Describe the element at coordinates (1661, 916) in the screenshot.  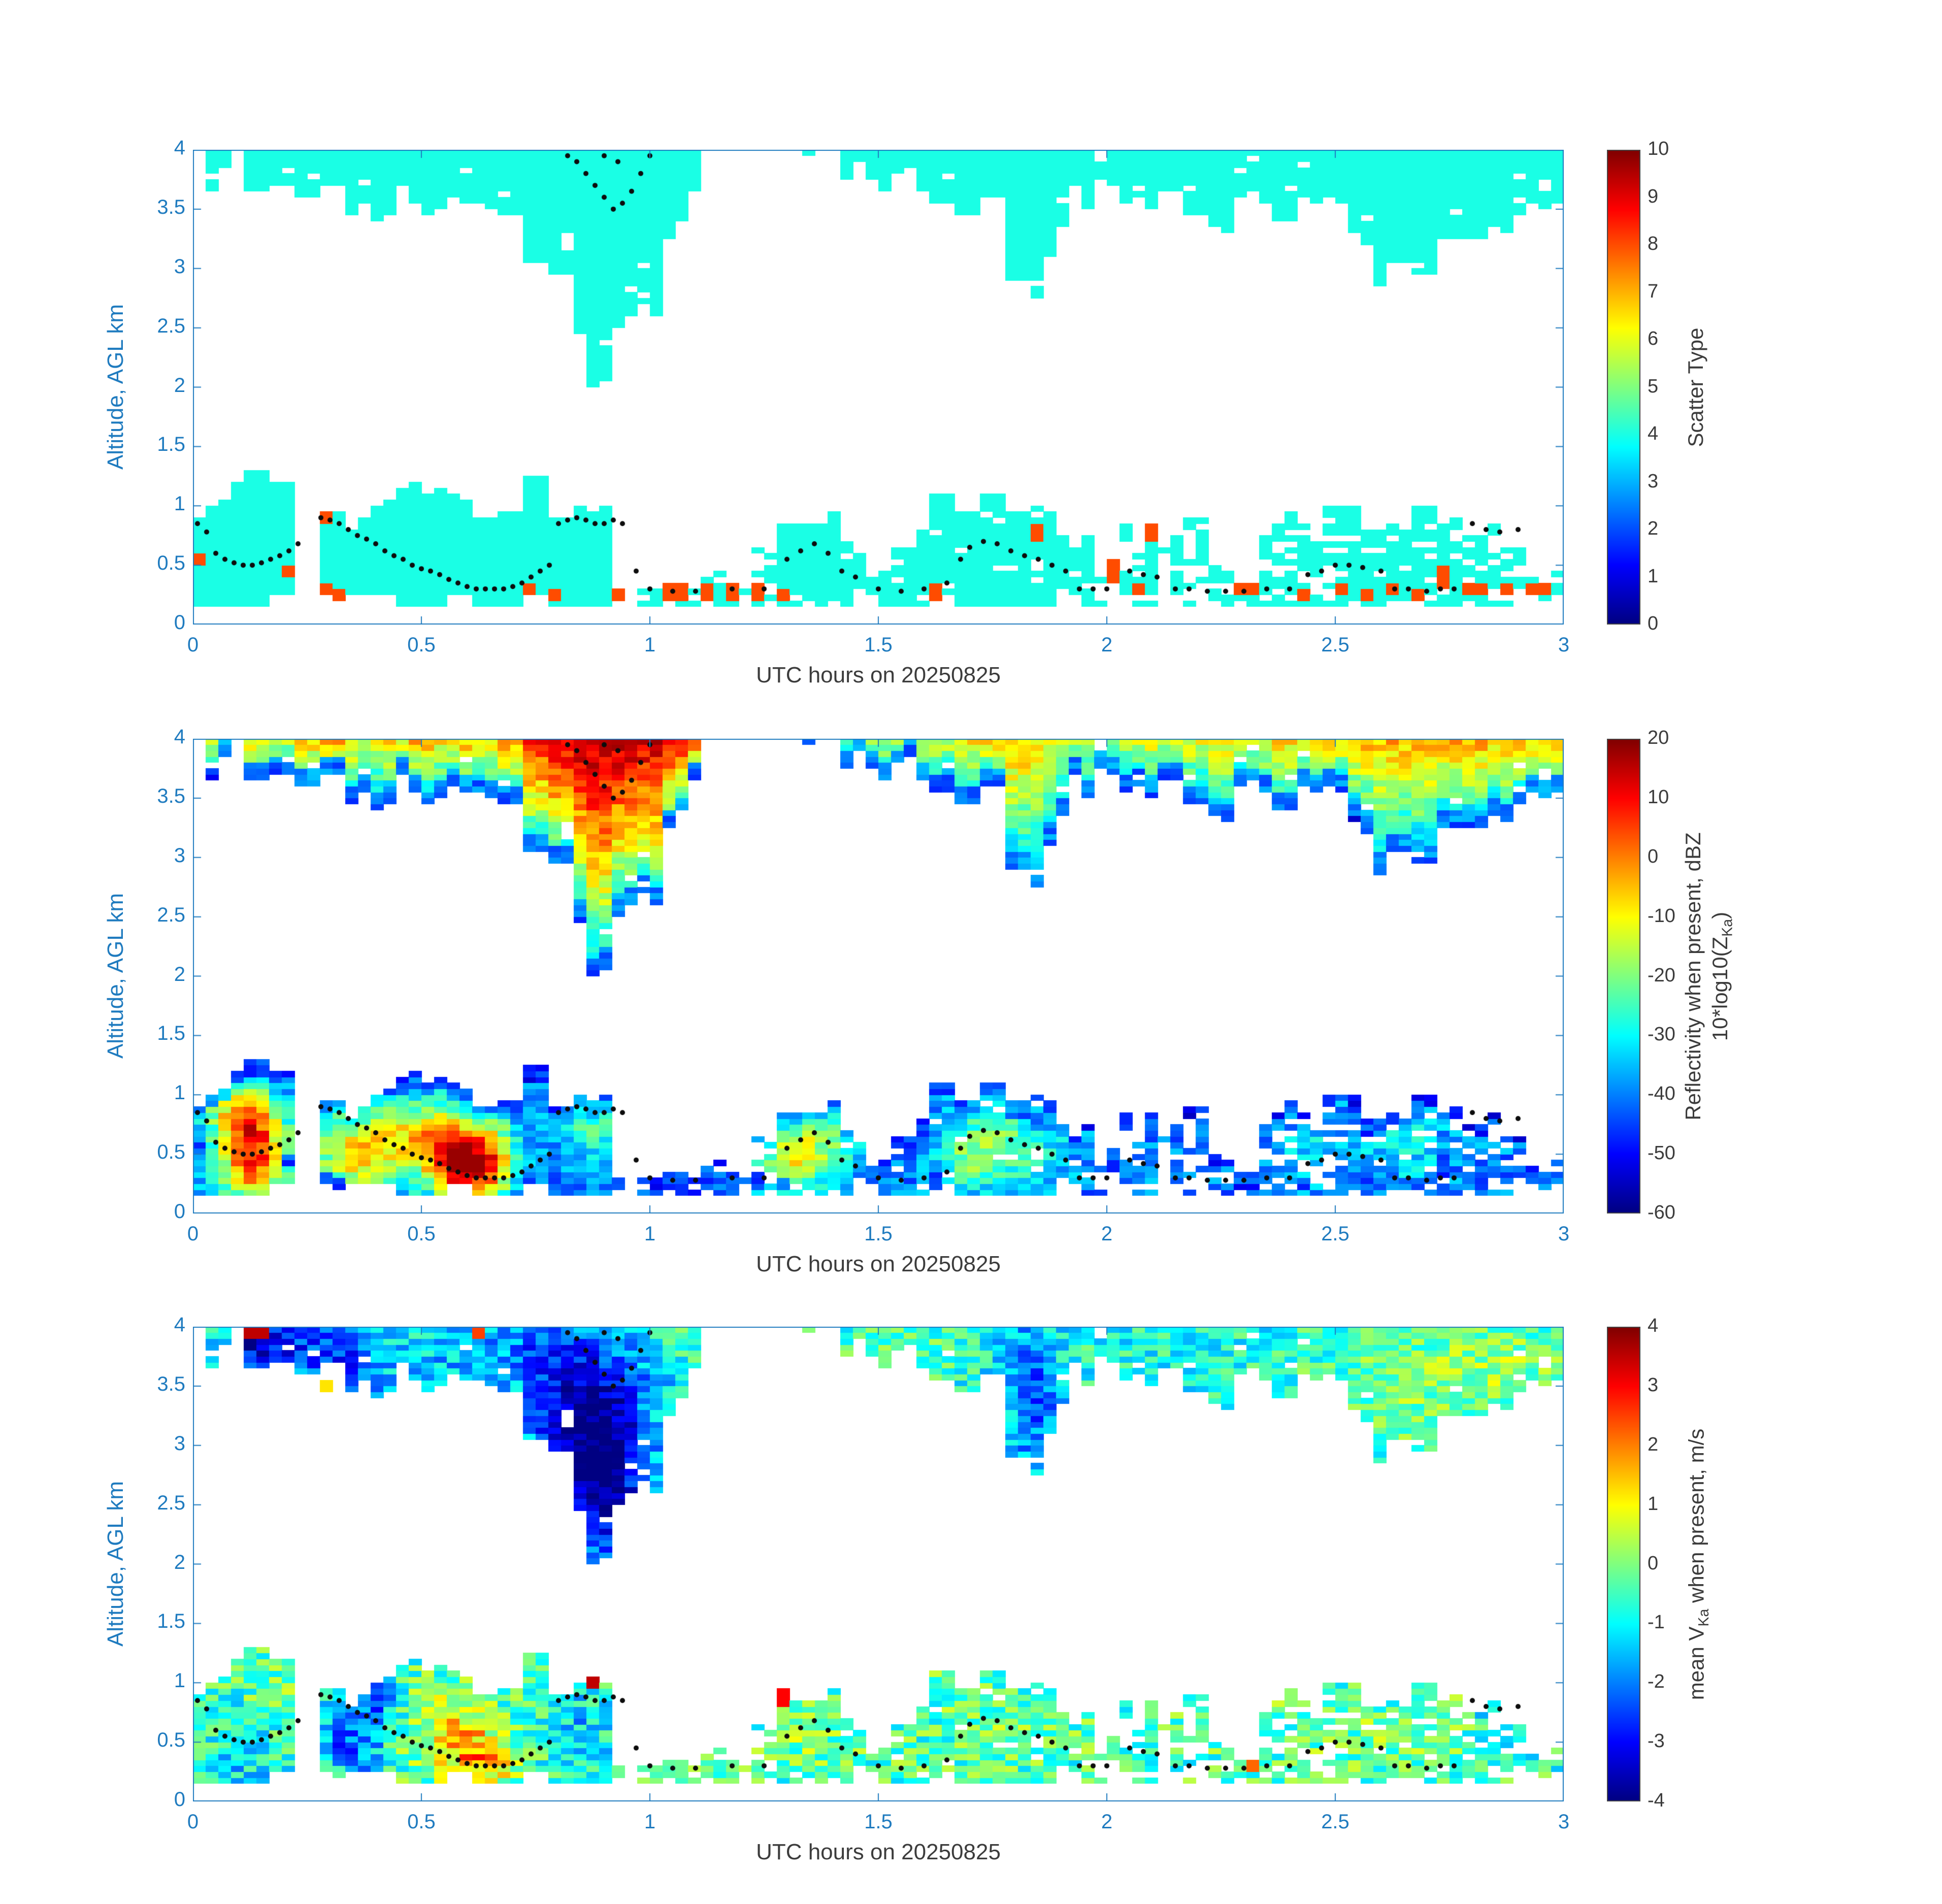
I see `colorbar-tick-label: -10` at that location.